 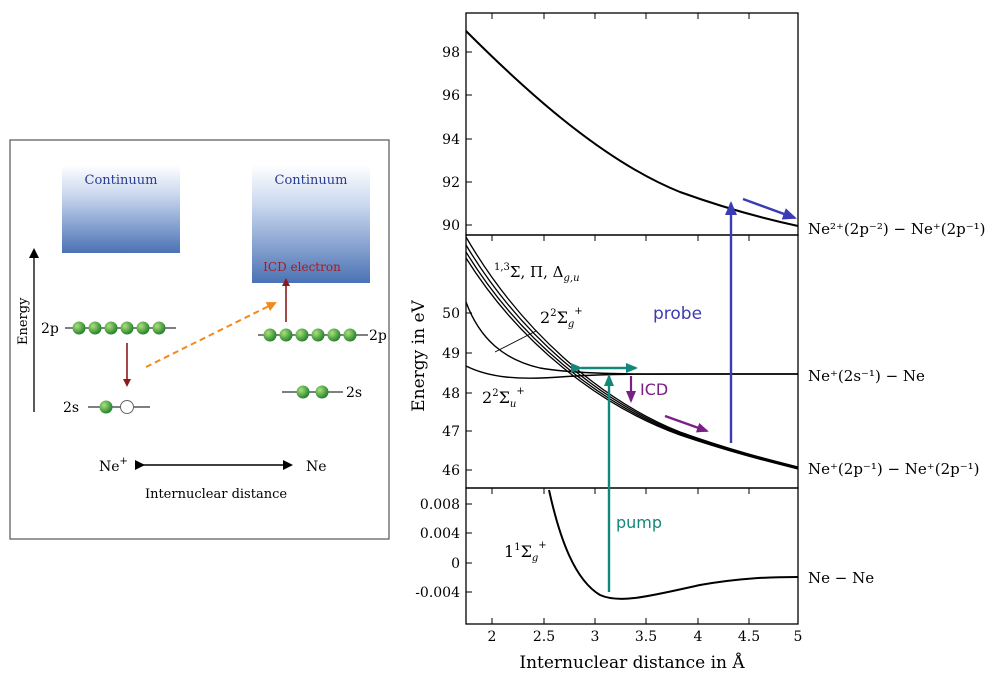 I want to click on curve-2sigma-u, so click(x=632, y=372).